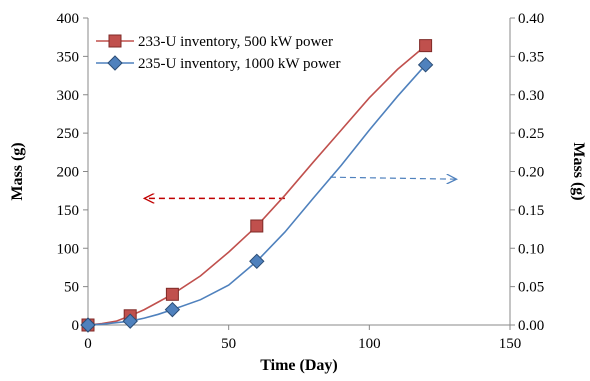  Describe the element at coordinates (68, 134) in the screenshot. I see `y-left-tick-label: 250` at that location.